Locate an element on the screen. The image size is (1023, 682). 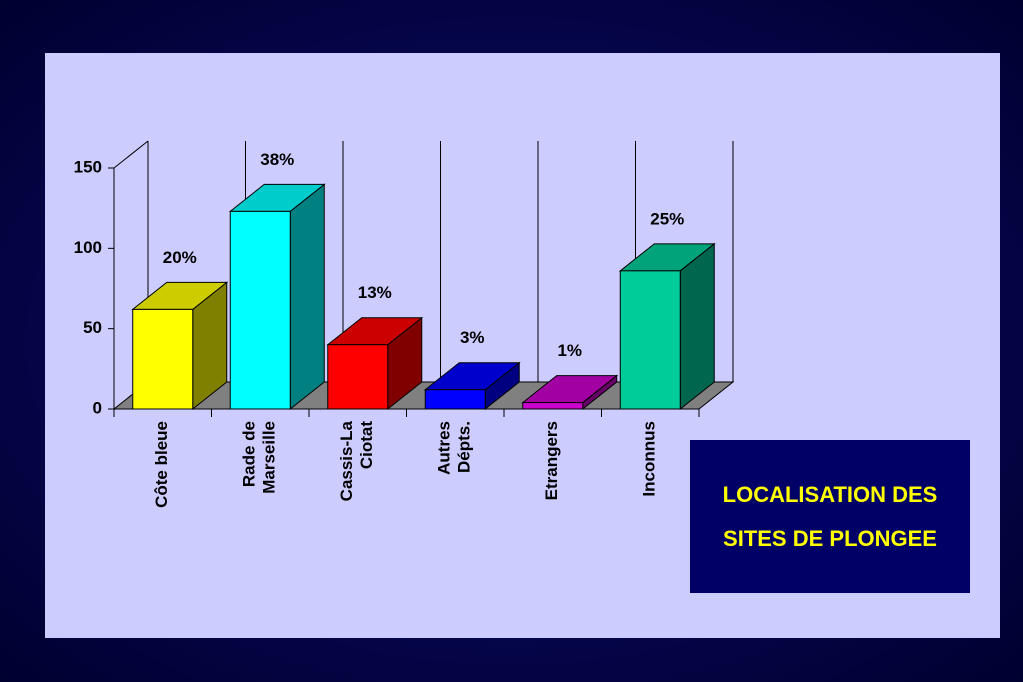
left-wall-edge is located at coordinates (131, 154).